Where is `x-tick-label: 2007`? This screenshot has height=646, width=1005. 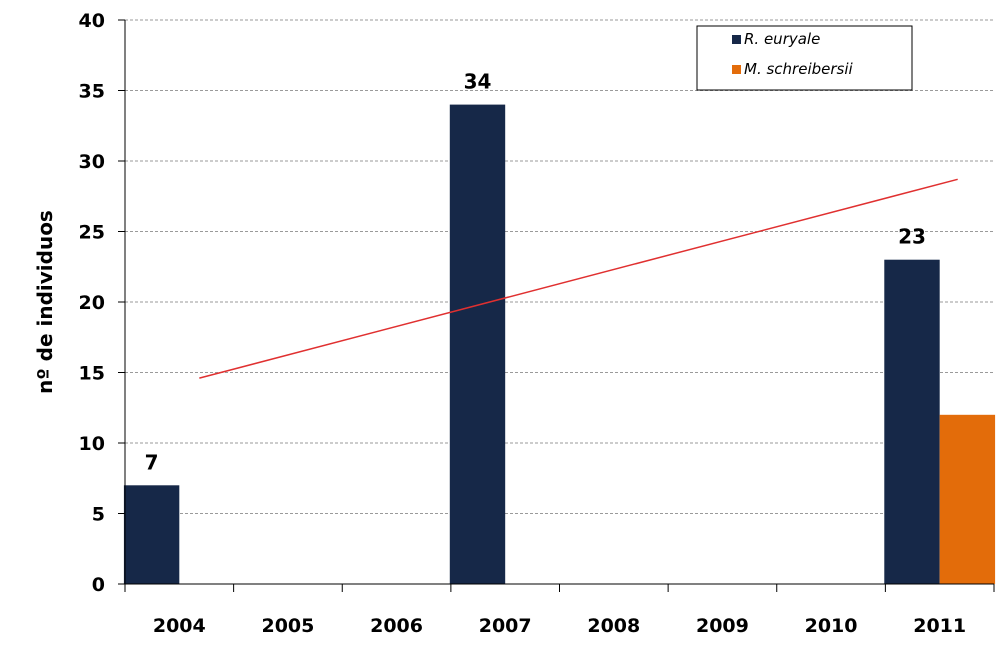 x-tick-label: 2007 is located at coordinates (505, 626).